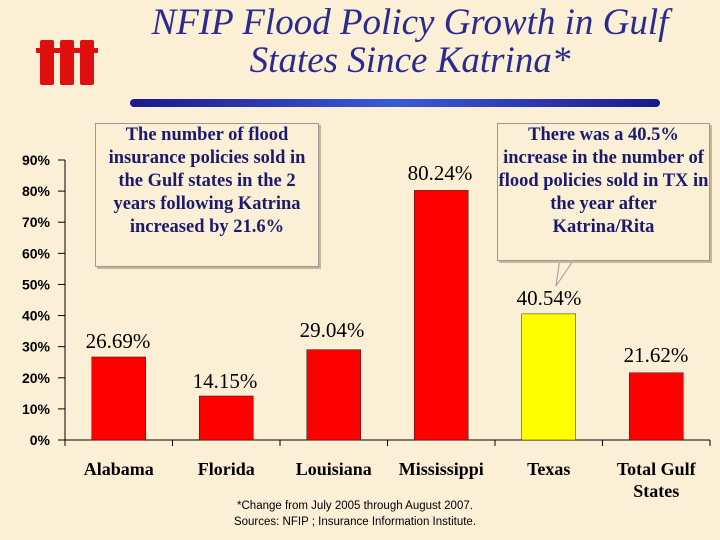 The height and width of the screenshot is (540, 720). Describe the element at coordinates (40, 440) in the screenshot. I see `y-tick-label: 0%` at that location.